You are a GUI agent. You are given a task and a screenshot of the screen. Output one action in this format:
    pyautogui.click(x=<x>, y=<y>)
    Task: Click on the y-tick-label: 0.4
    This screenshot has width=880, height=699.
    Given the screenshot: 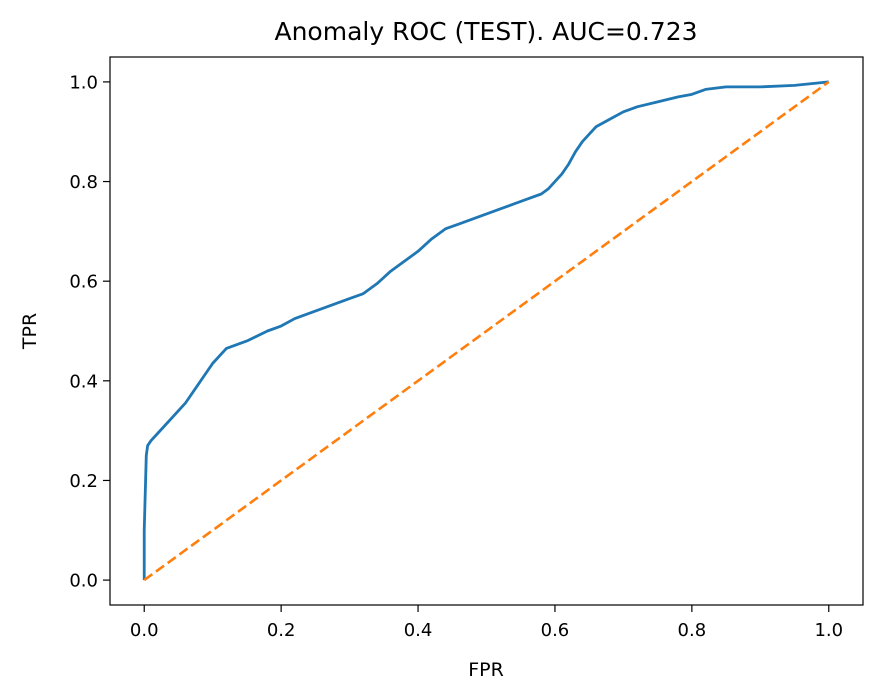 What is the action you would take?
    pyautogui.click(x=83, y=381)
    